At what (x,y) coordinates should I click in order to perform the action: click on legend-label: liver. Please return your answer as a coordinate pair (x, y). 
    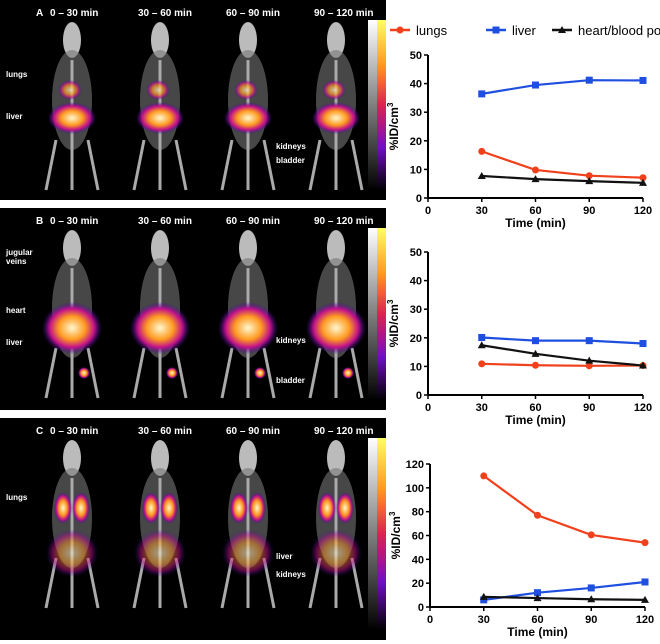
    Looking at the image, I should click on (524, 30).